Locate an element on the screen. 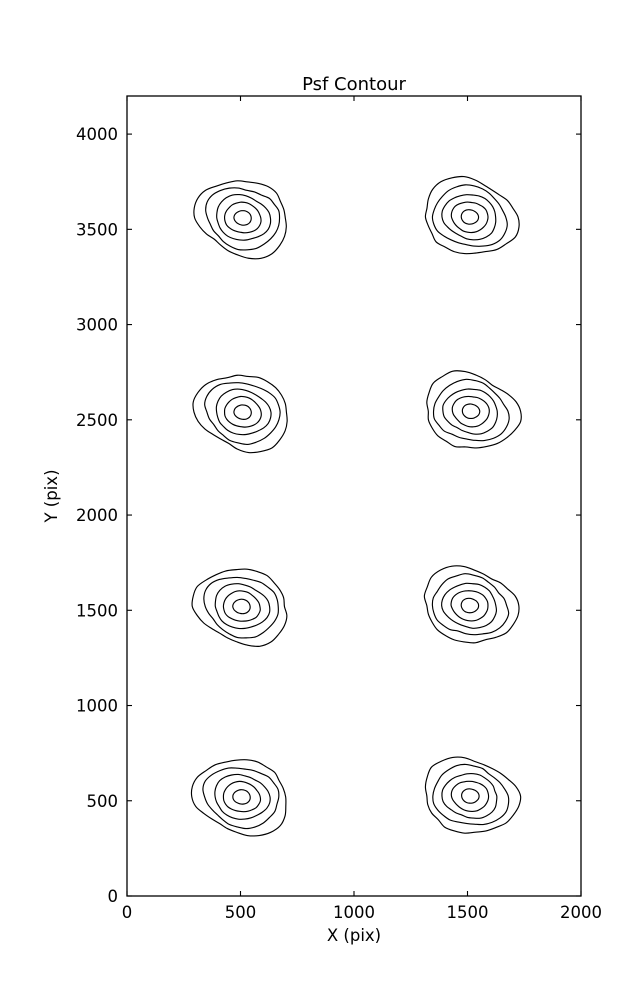 This screenshot has height=1000, width=637. y-tick-label: 2000 is located at coordinates (97, 515).